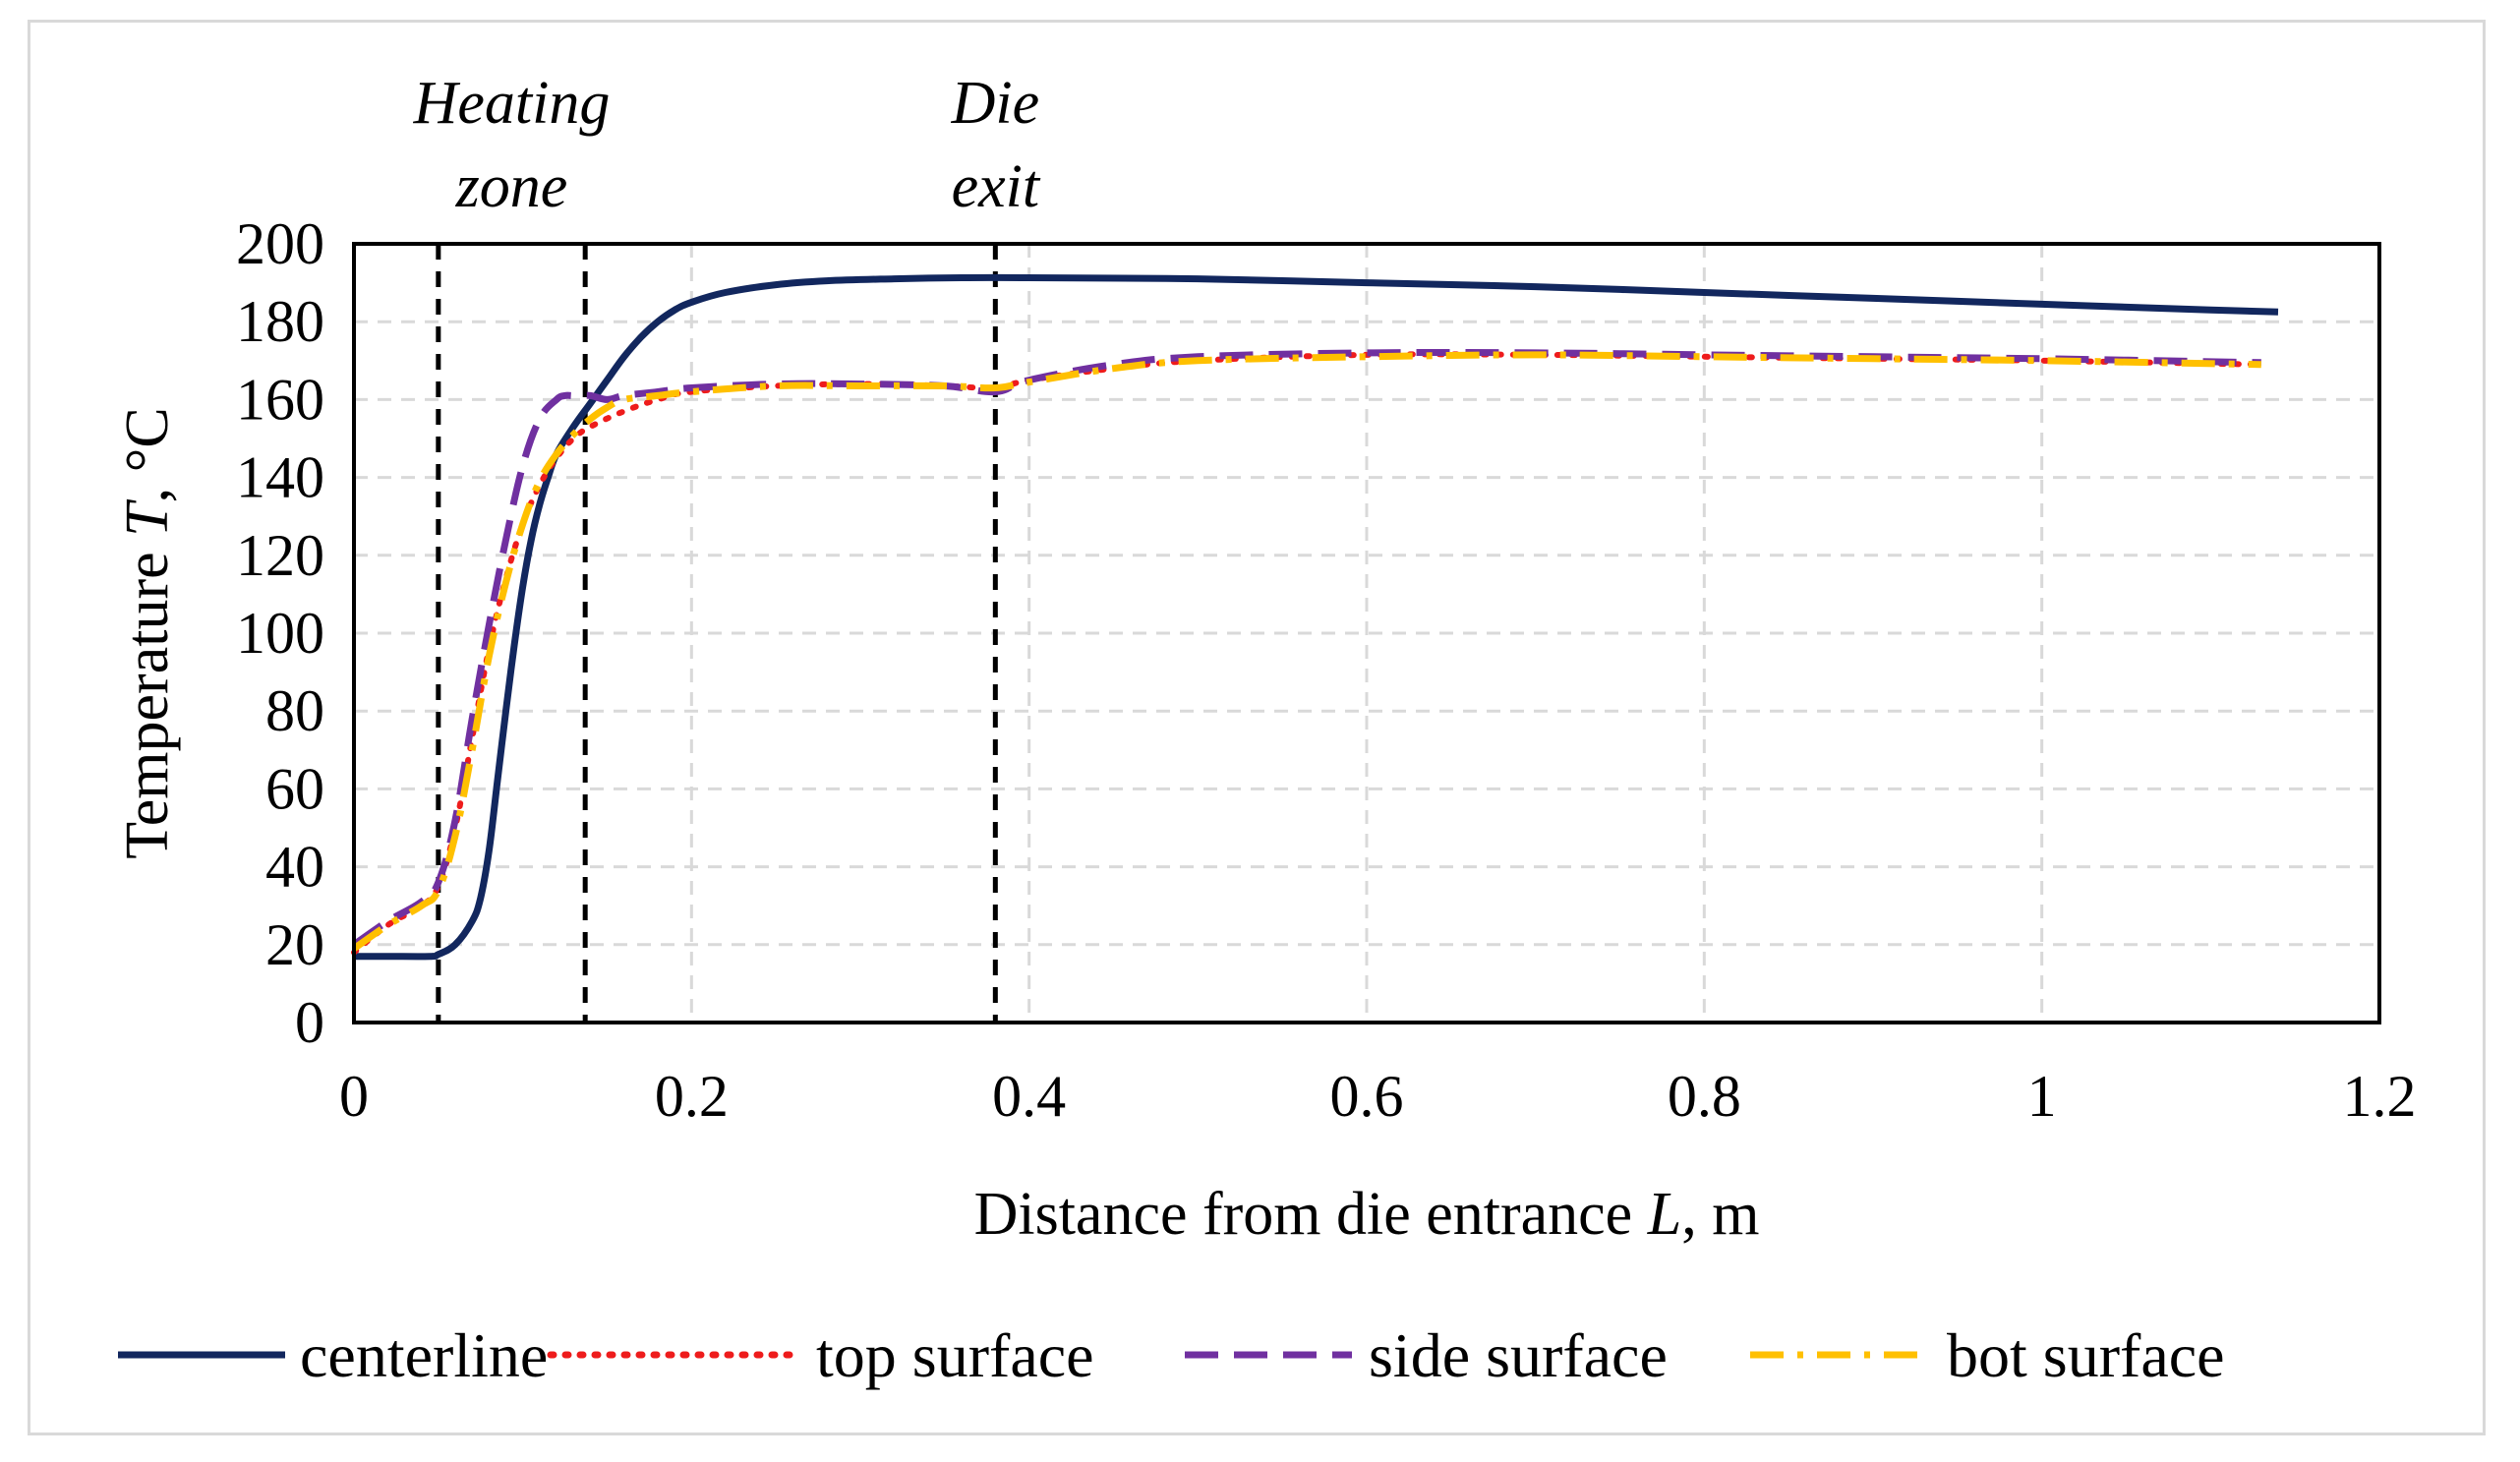  Describe the element at coordinates (1367, 1214) in the screenshot. I see `x-axis-title: Distance from die entrance L, m` at that location.